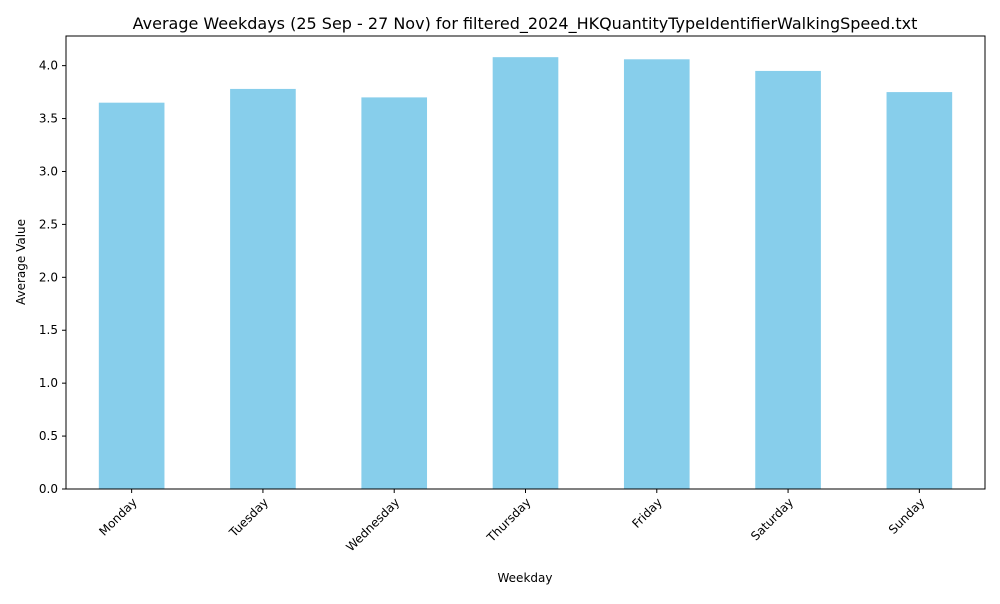 The height and width of the screenshot is (604, 1000). Describe the element at coordinates (48, 277) in the screenshot. I see `y-tick-label: 2.0` at that location.